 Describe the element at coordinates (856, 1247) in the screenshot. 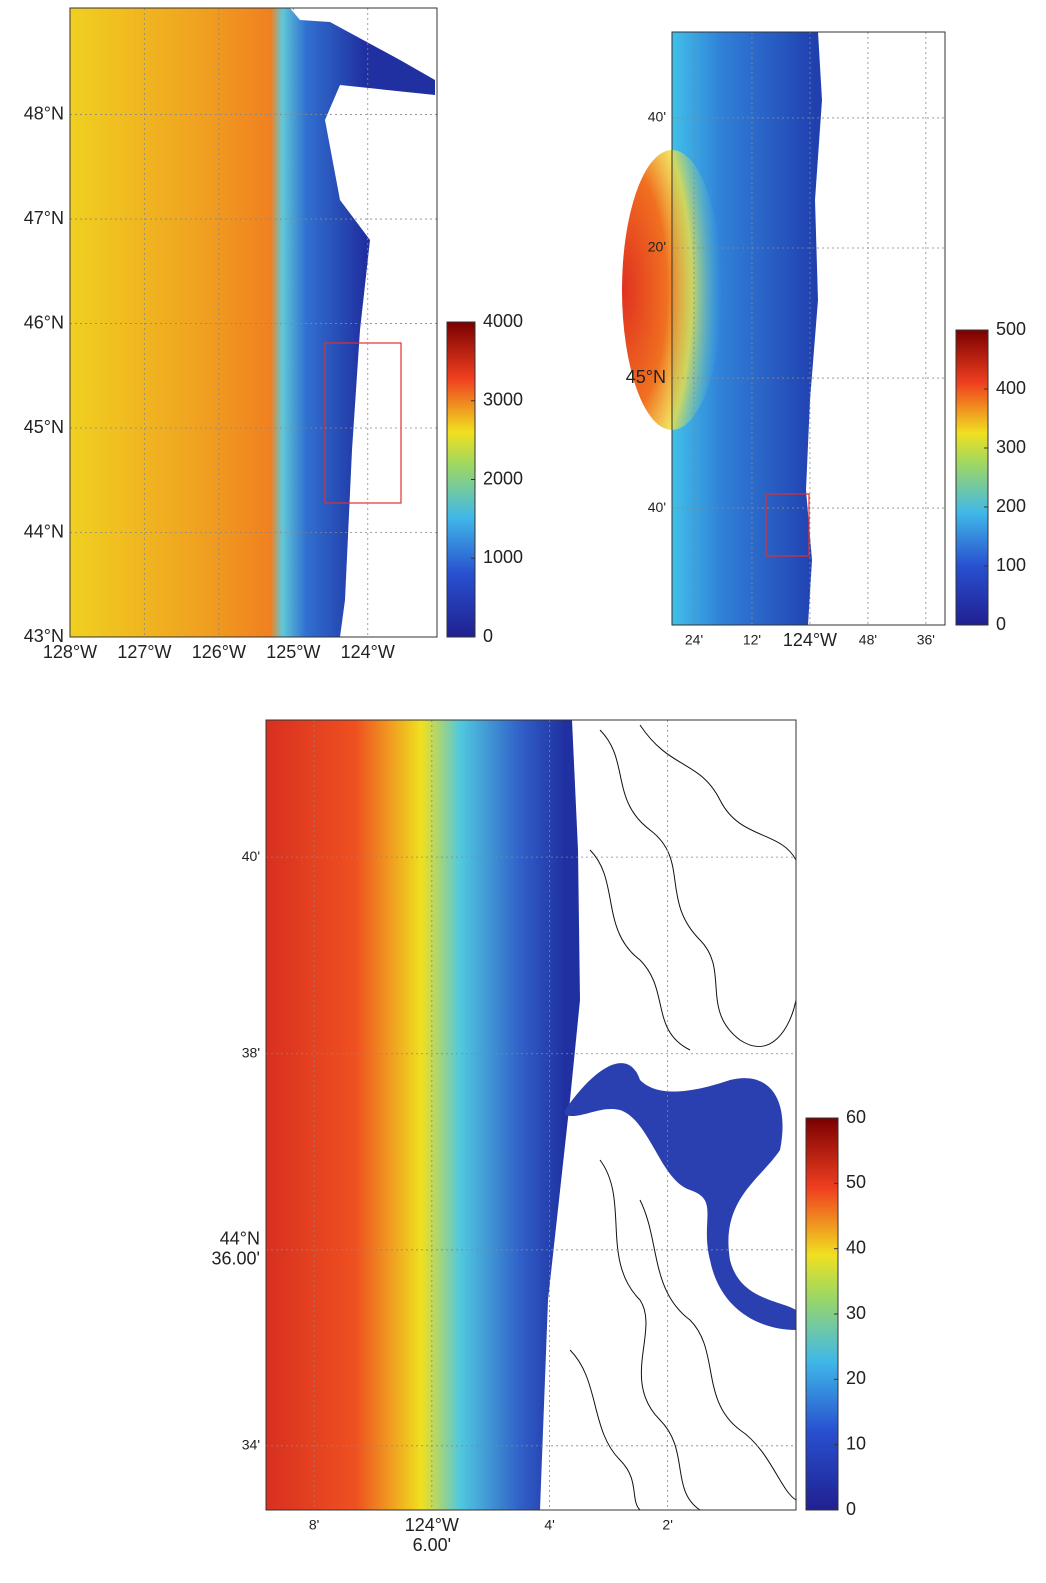

I see `colorbar-tick-label: 40` at that location.